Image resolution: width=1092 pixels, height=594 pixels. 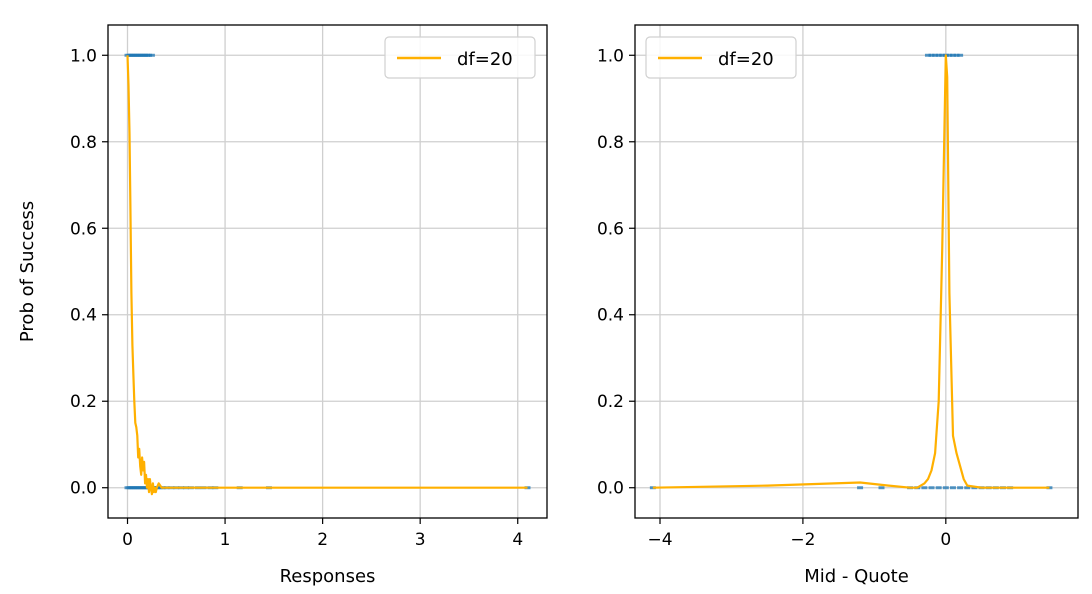 I want to click on x-tick-label: −2, so click(x=802, y=540).